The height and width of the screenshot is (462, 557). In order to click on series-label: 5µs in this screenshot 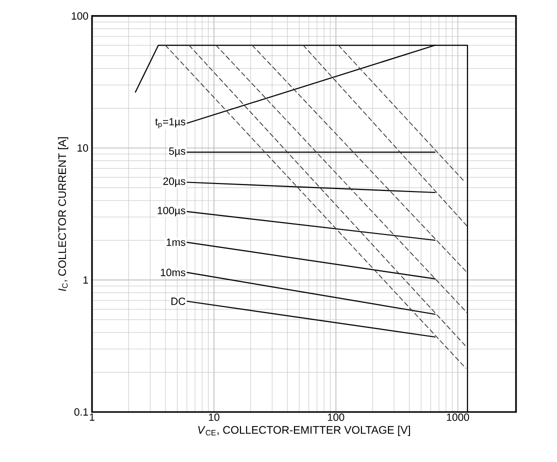, I will do `click(177, 152)`.